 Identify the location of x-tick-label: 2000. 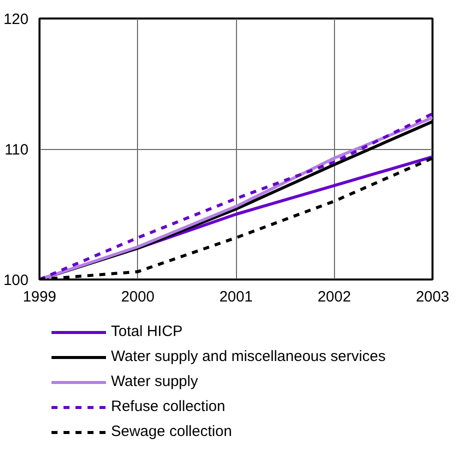
(137, 297).